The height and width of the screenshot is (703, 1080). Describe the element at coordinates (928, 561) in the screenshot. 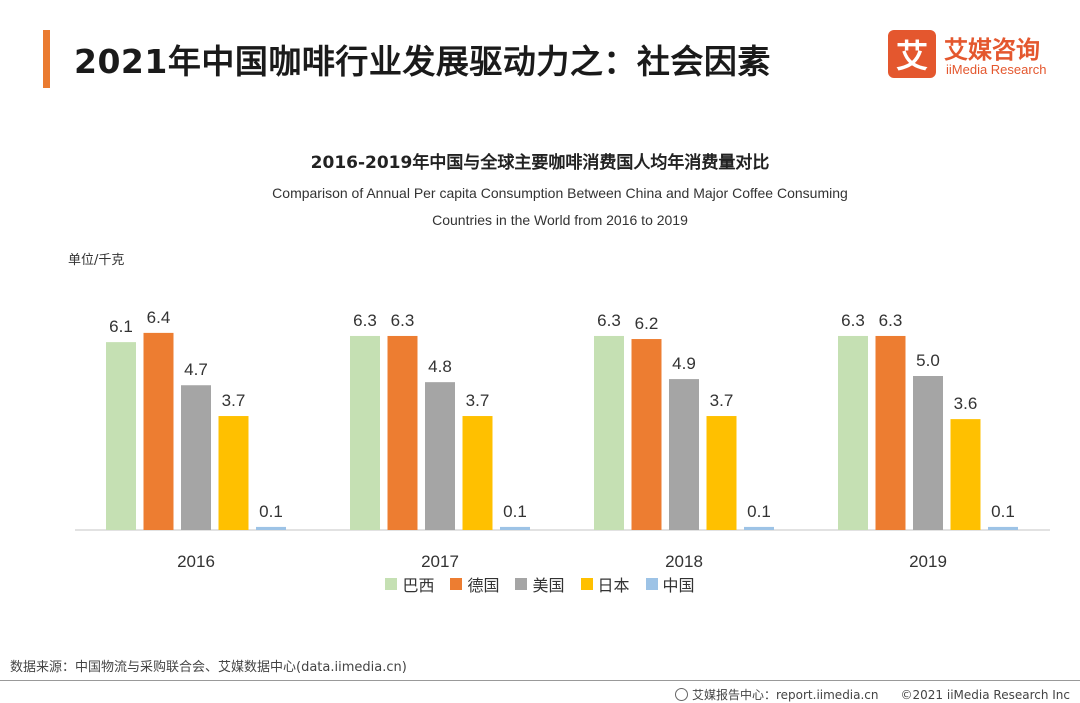

I see `x-tick-label-2019: 2019` at that location.